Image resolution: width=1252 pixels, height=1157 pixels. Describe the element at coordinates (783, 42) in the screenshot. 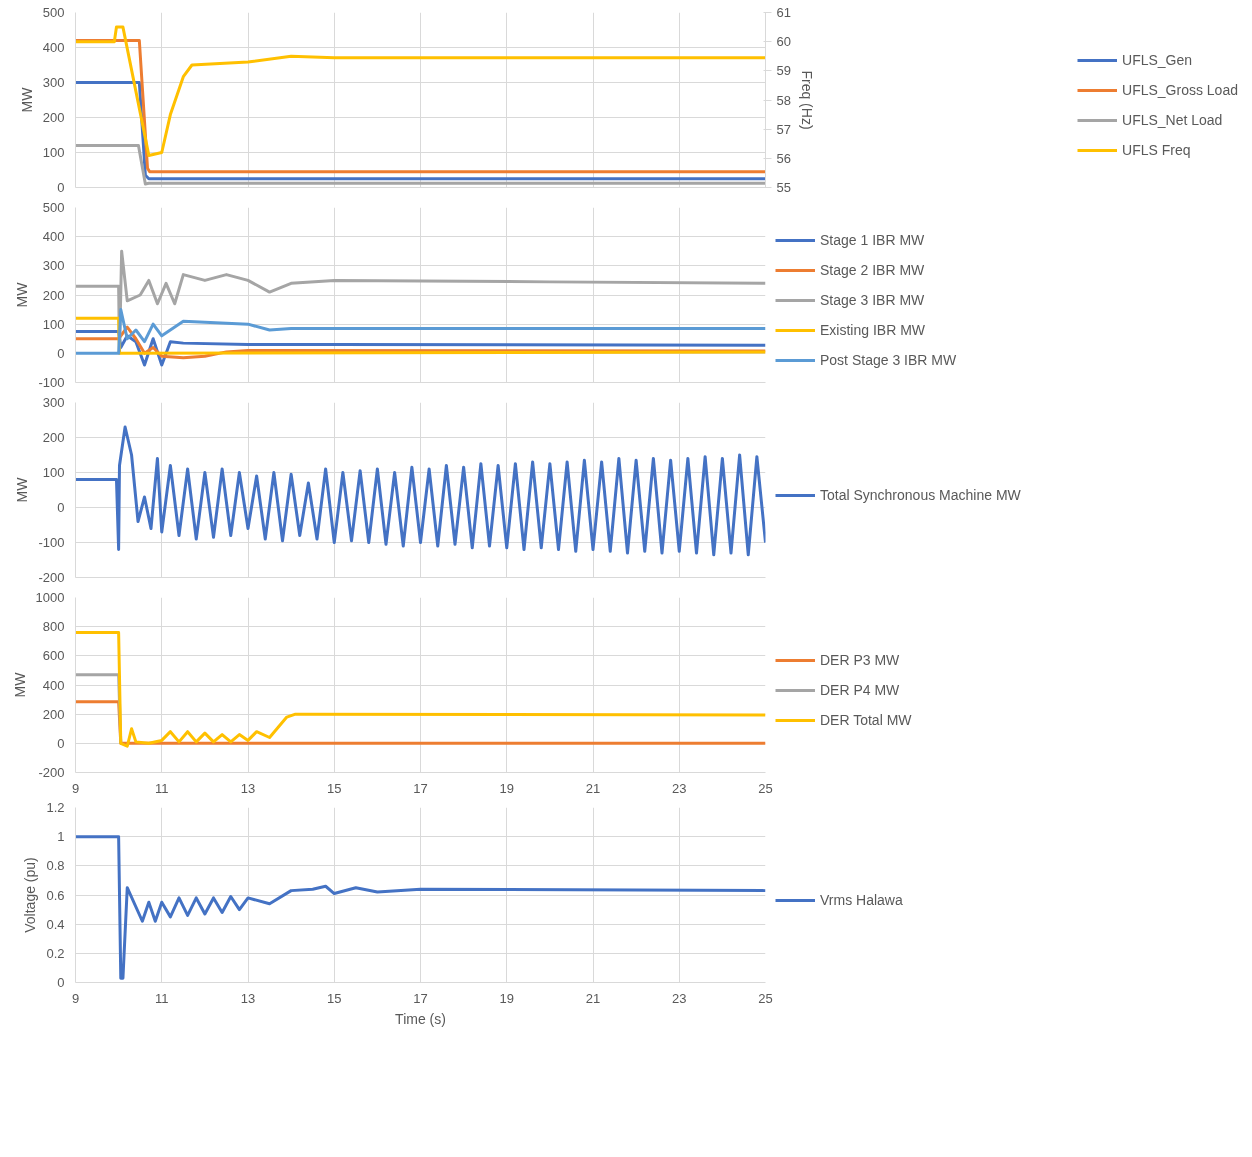

I see `y2-tick-label: 60` at that location.